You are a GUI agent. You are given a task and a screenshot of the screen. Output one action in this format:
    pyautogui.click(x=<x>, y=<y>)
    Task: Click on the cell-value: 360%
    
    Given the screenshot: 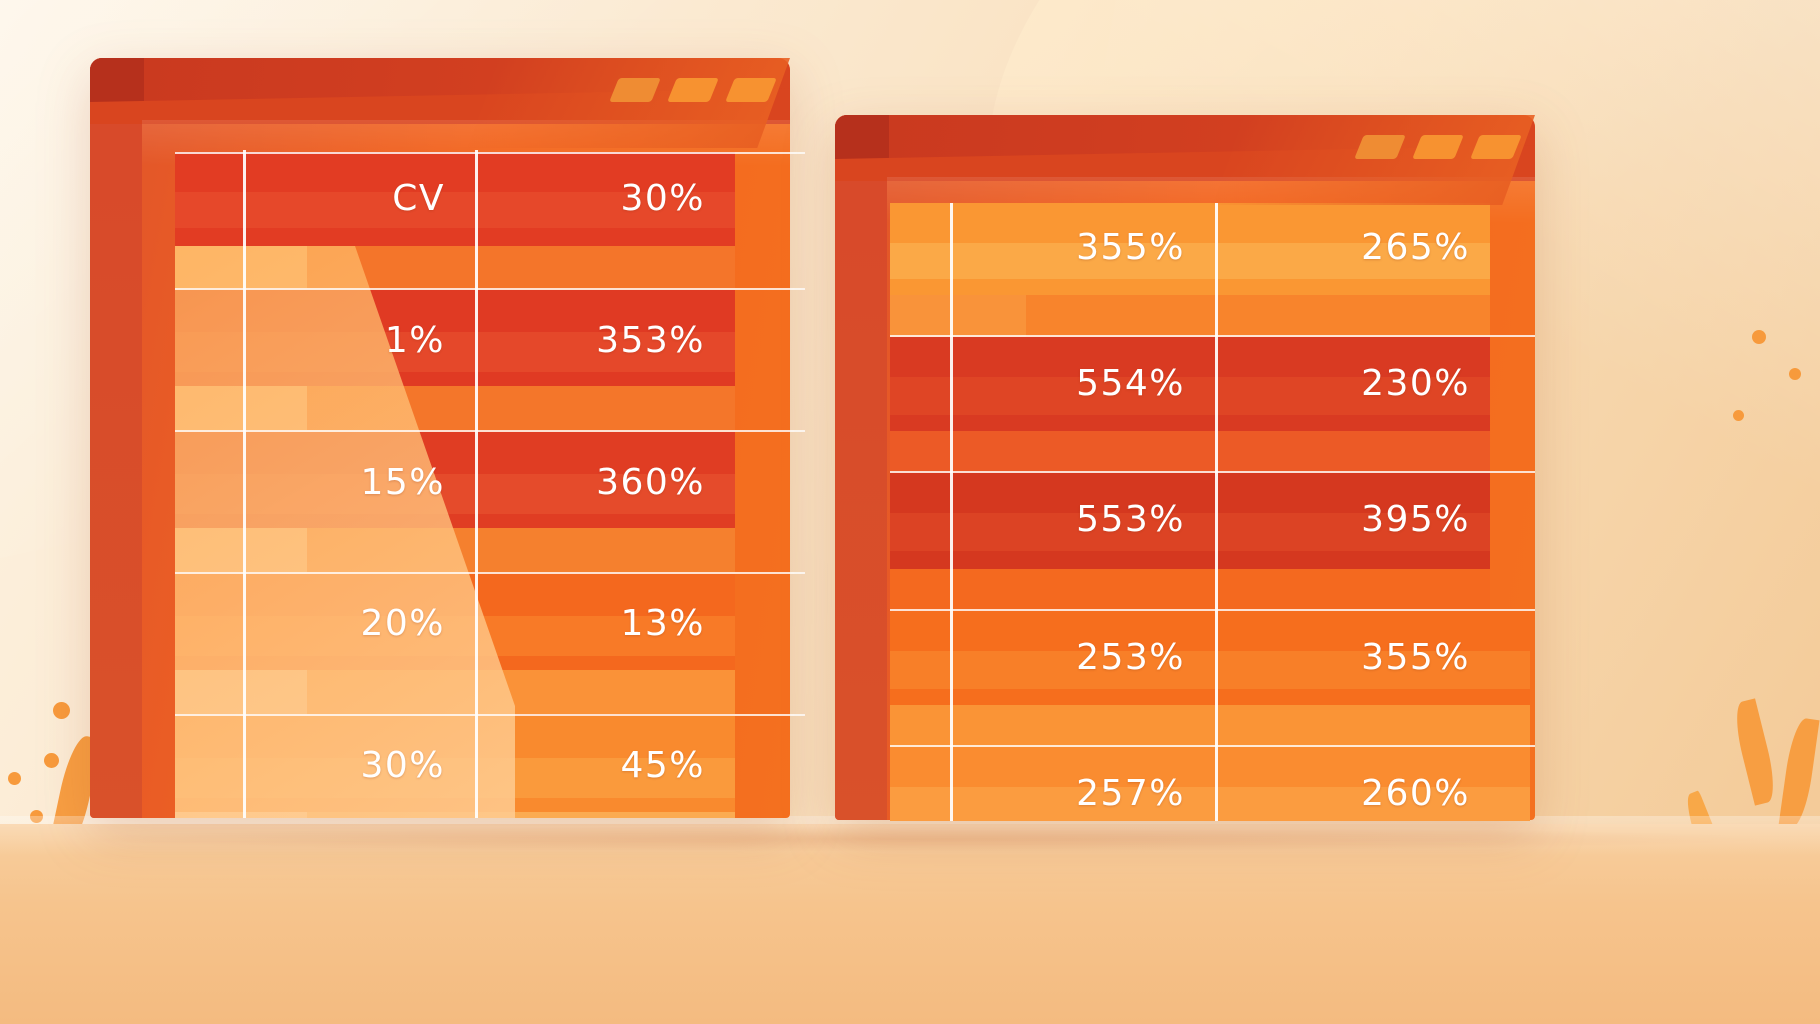 What is the action you would take?
    pyautogui.click(x=650, y=482)
    